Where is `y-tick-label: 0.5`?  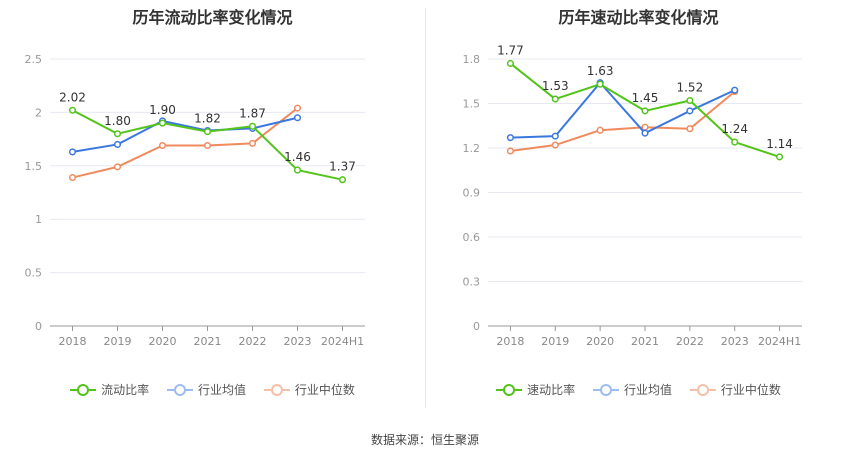 y-tick-label: 0.5 is located at coordinates (34, 273).